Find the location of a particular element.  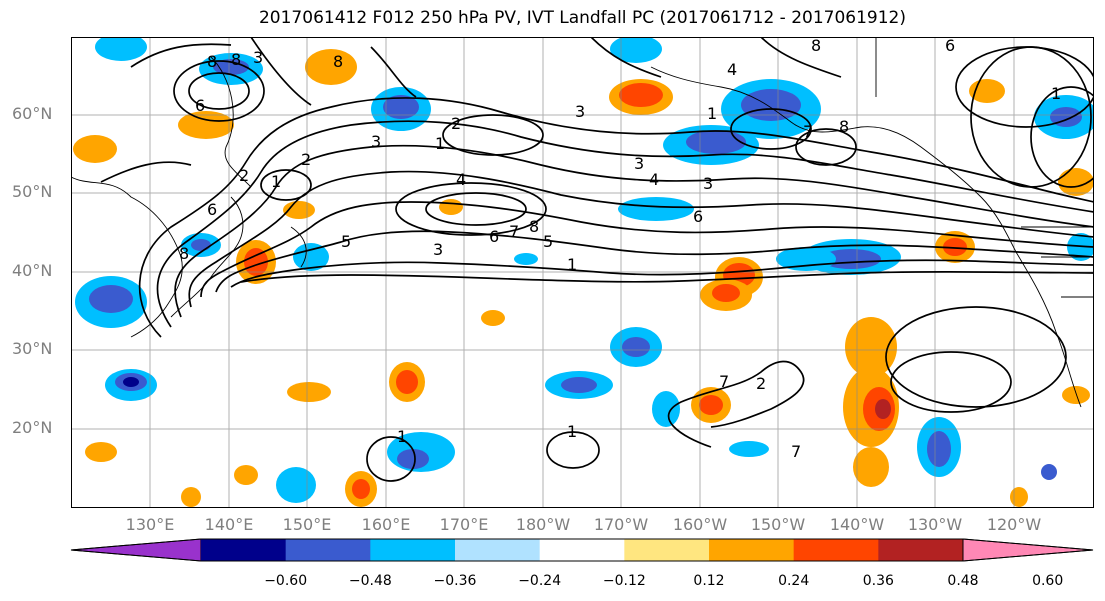

lon-label: 120°W is located at coordinates (1014, 524).